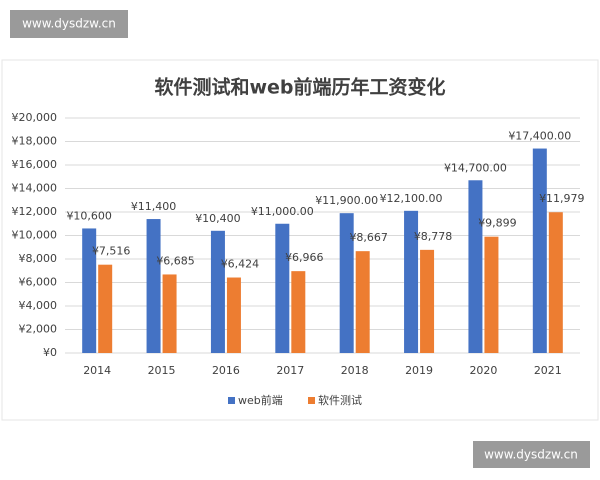 This screenshot has width=600, height=480. Describe the element at coordinates (38, 329) in the screenshot. I see `y-tick-label: ¥2,000` at that location.